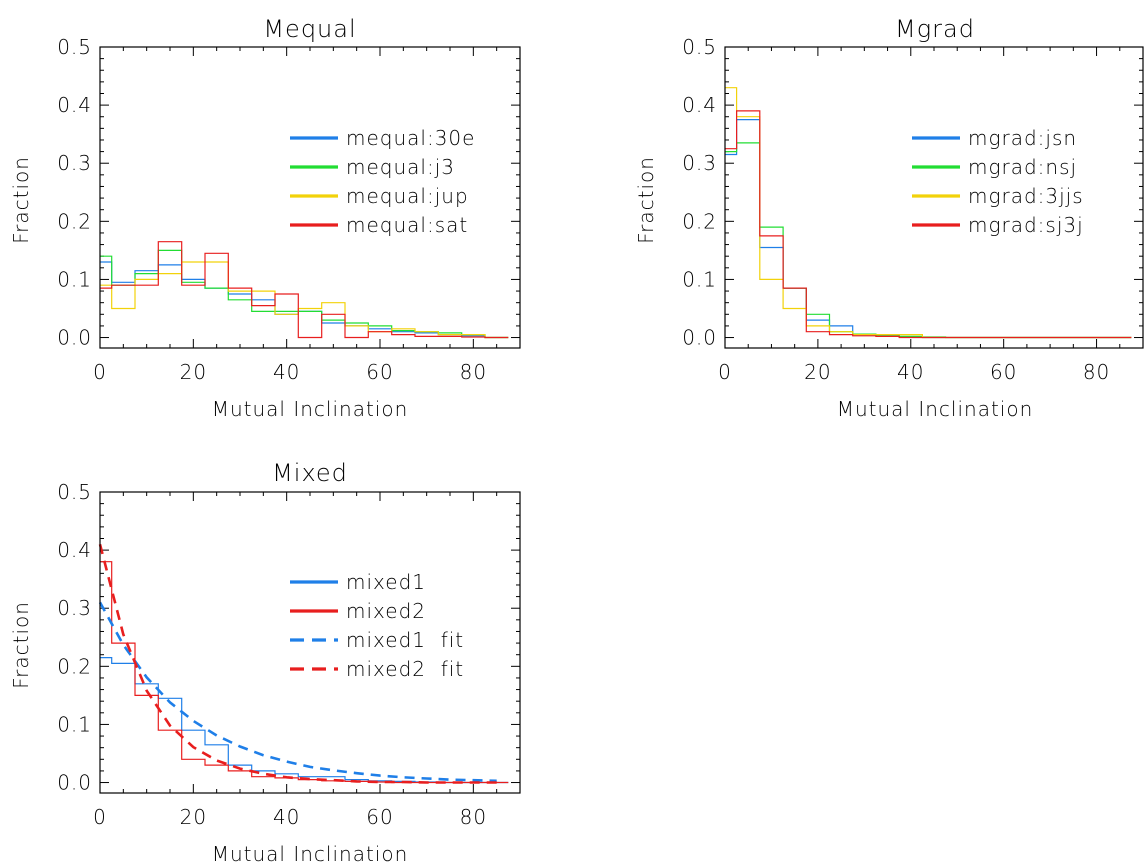 This screenshot has height=867, width=1144. I want to click on legend-label: mixed1, so click(386, 582).